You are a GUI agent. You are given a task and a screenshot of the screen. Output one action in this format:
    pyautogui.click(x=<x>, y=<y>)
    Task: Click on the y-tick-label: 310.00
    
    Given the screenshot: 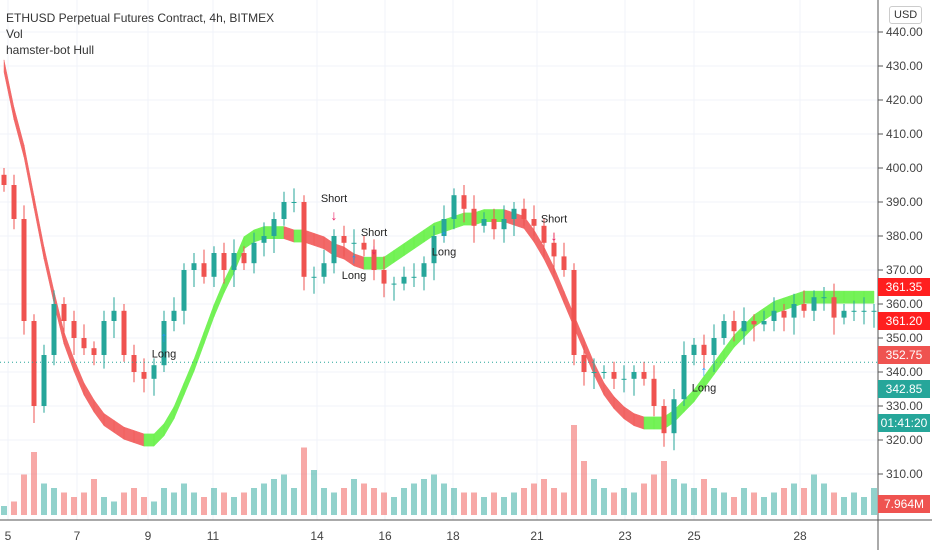 What is the action you would take?
    pyautogui.click(x=904, y=474)
    